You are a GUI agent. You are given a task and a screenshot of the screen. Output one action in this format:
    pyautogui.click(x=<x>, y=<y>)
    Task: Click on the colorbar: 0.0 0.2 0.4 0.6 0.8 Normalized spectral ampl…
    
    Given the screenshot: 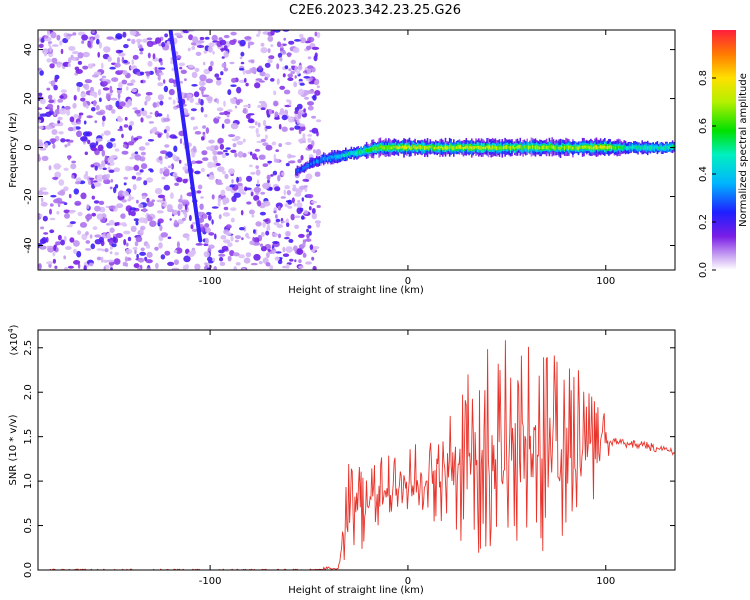 What is the action you would take?
    pyautogui.click(x=723, y=154)
    